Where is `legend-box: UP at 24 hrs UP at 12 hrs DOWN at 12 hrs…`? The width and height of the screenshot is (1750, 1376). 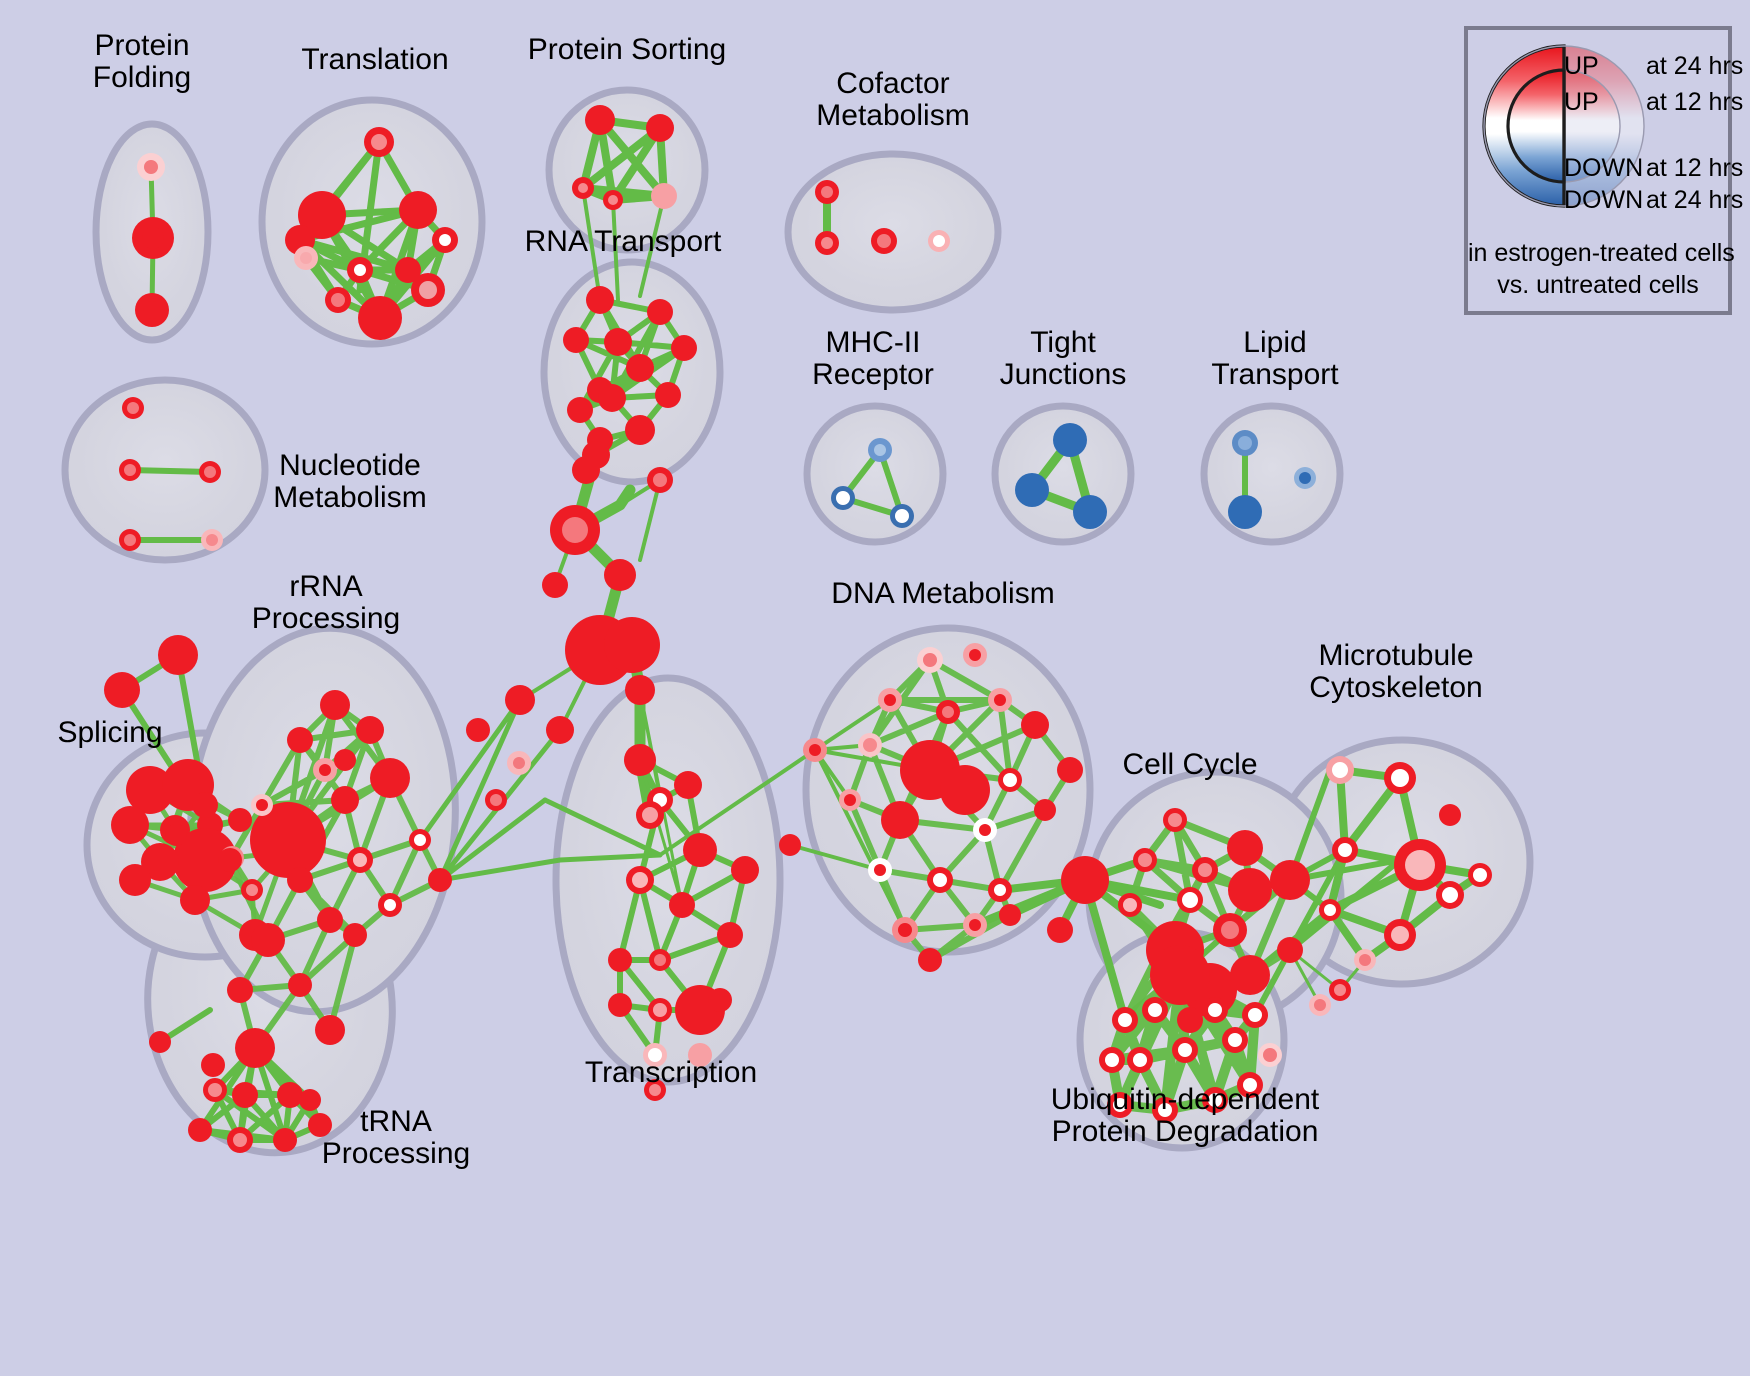 legend-box: UP at 24 hrs UP at 12 hrs DOWN at 12 hrs… is located at coordinates (1603, 170).